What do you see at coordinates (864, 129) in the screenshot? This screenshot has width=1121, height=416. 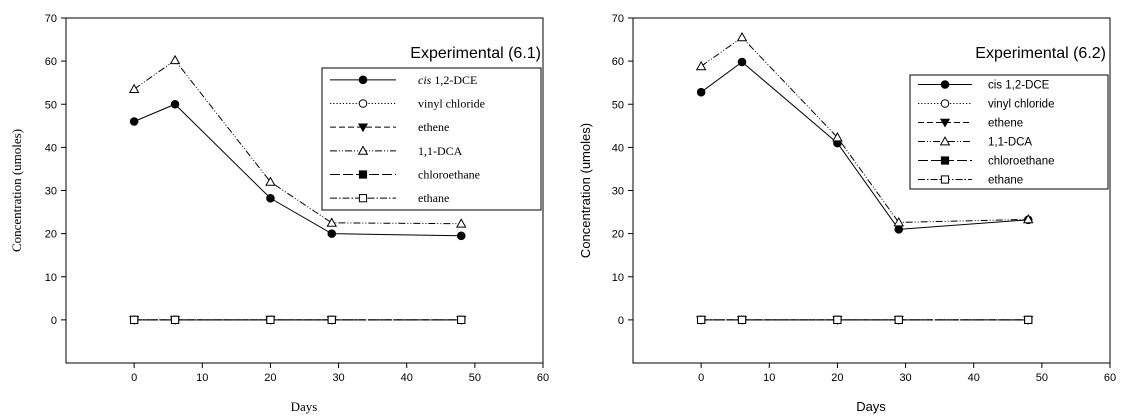 I see `series-line-1-1-dca` at bounding box center [864, 129].